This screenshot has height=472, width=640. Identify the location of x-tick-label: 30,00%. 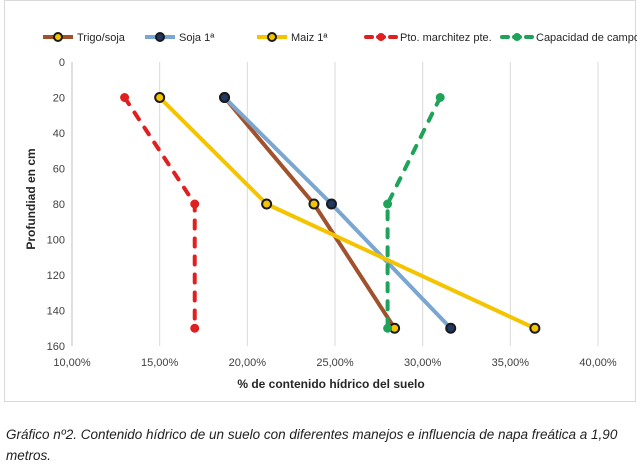
(423, 363).